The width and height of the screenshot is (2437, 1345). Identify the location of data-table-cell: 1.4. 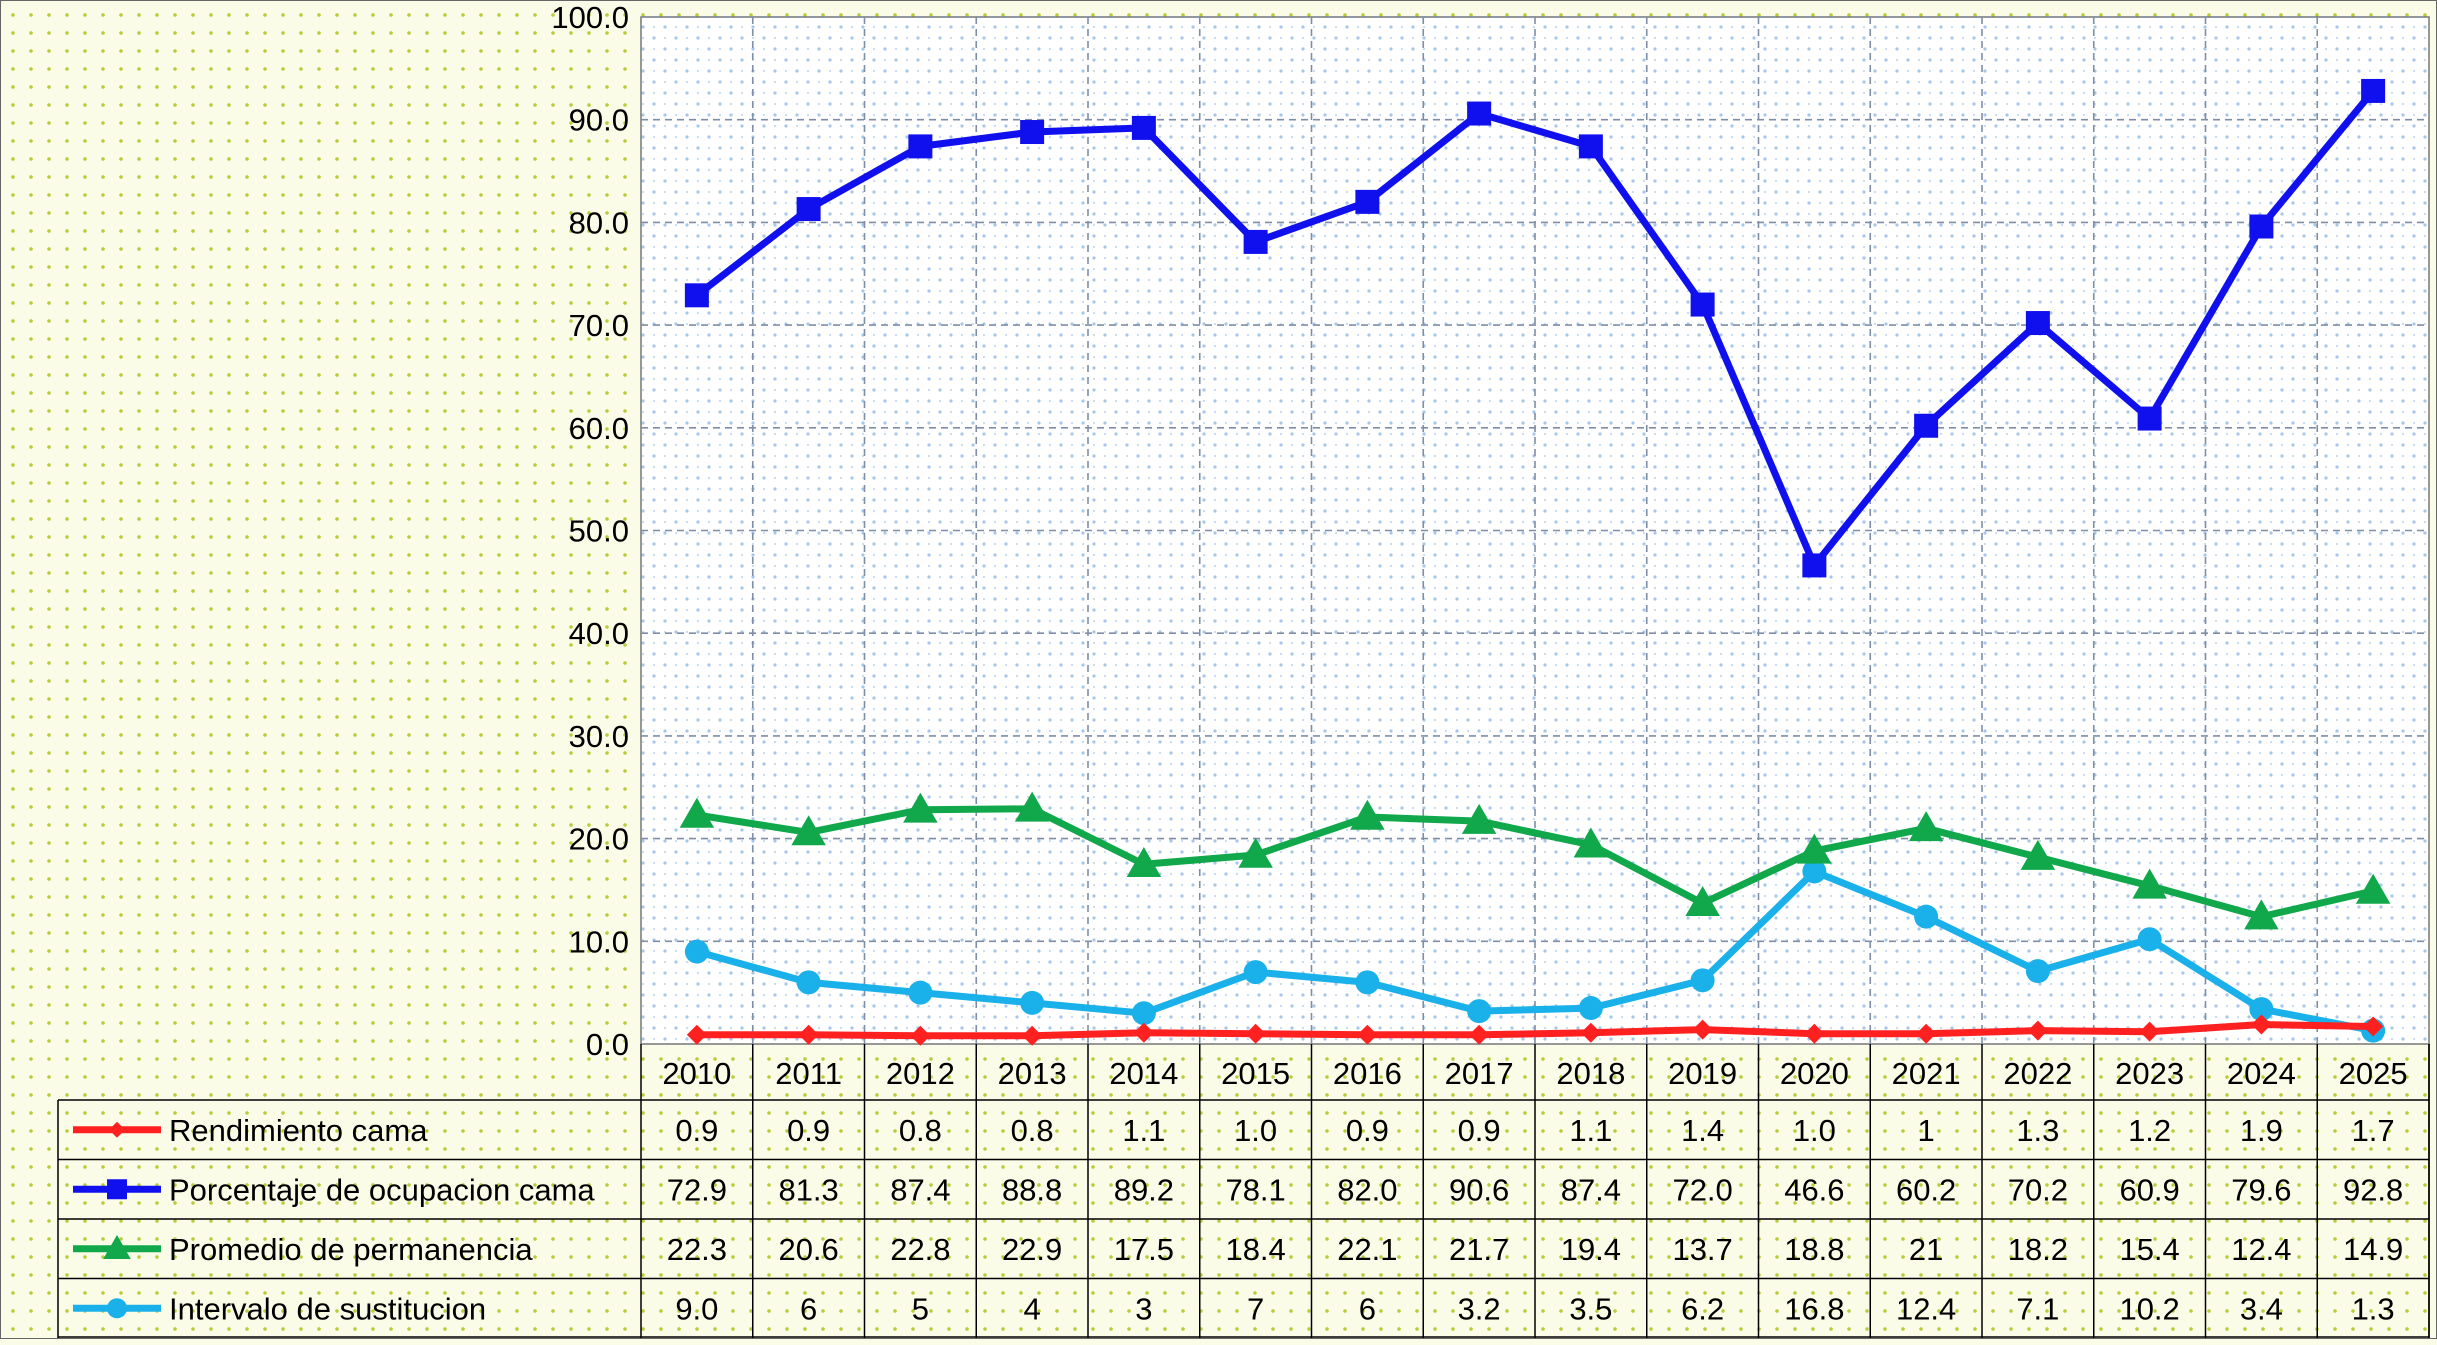
(1702, 1130).